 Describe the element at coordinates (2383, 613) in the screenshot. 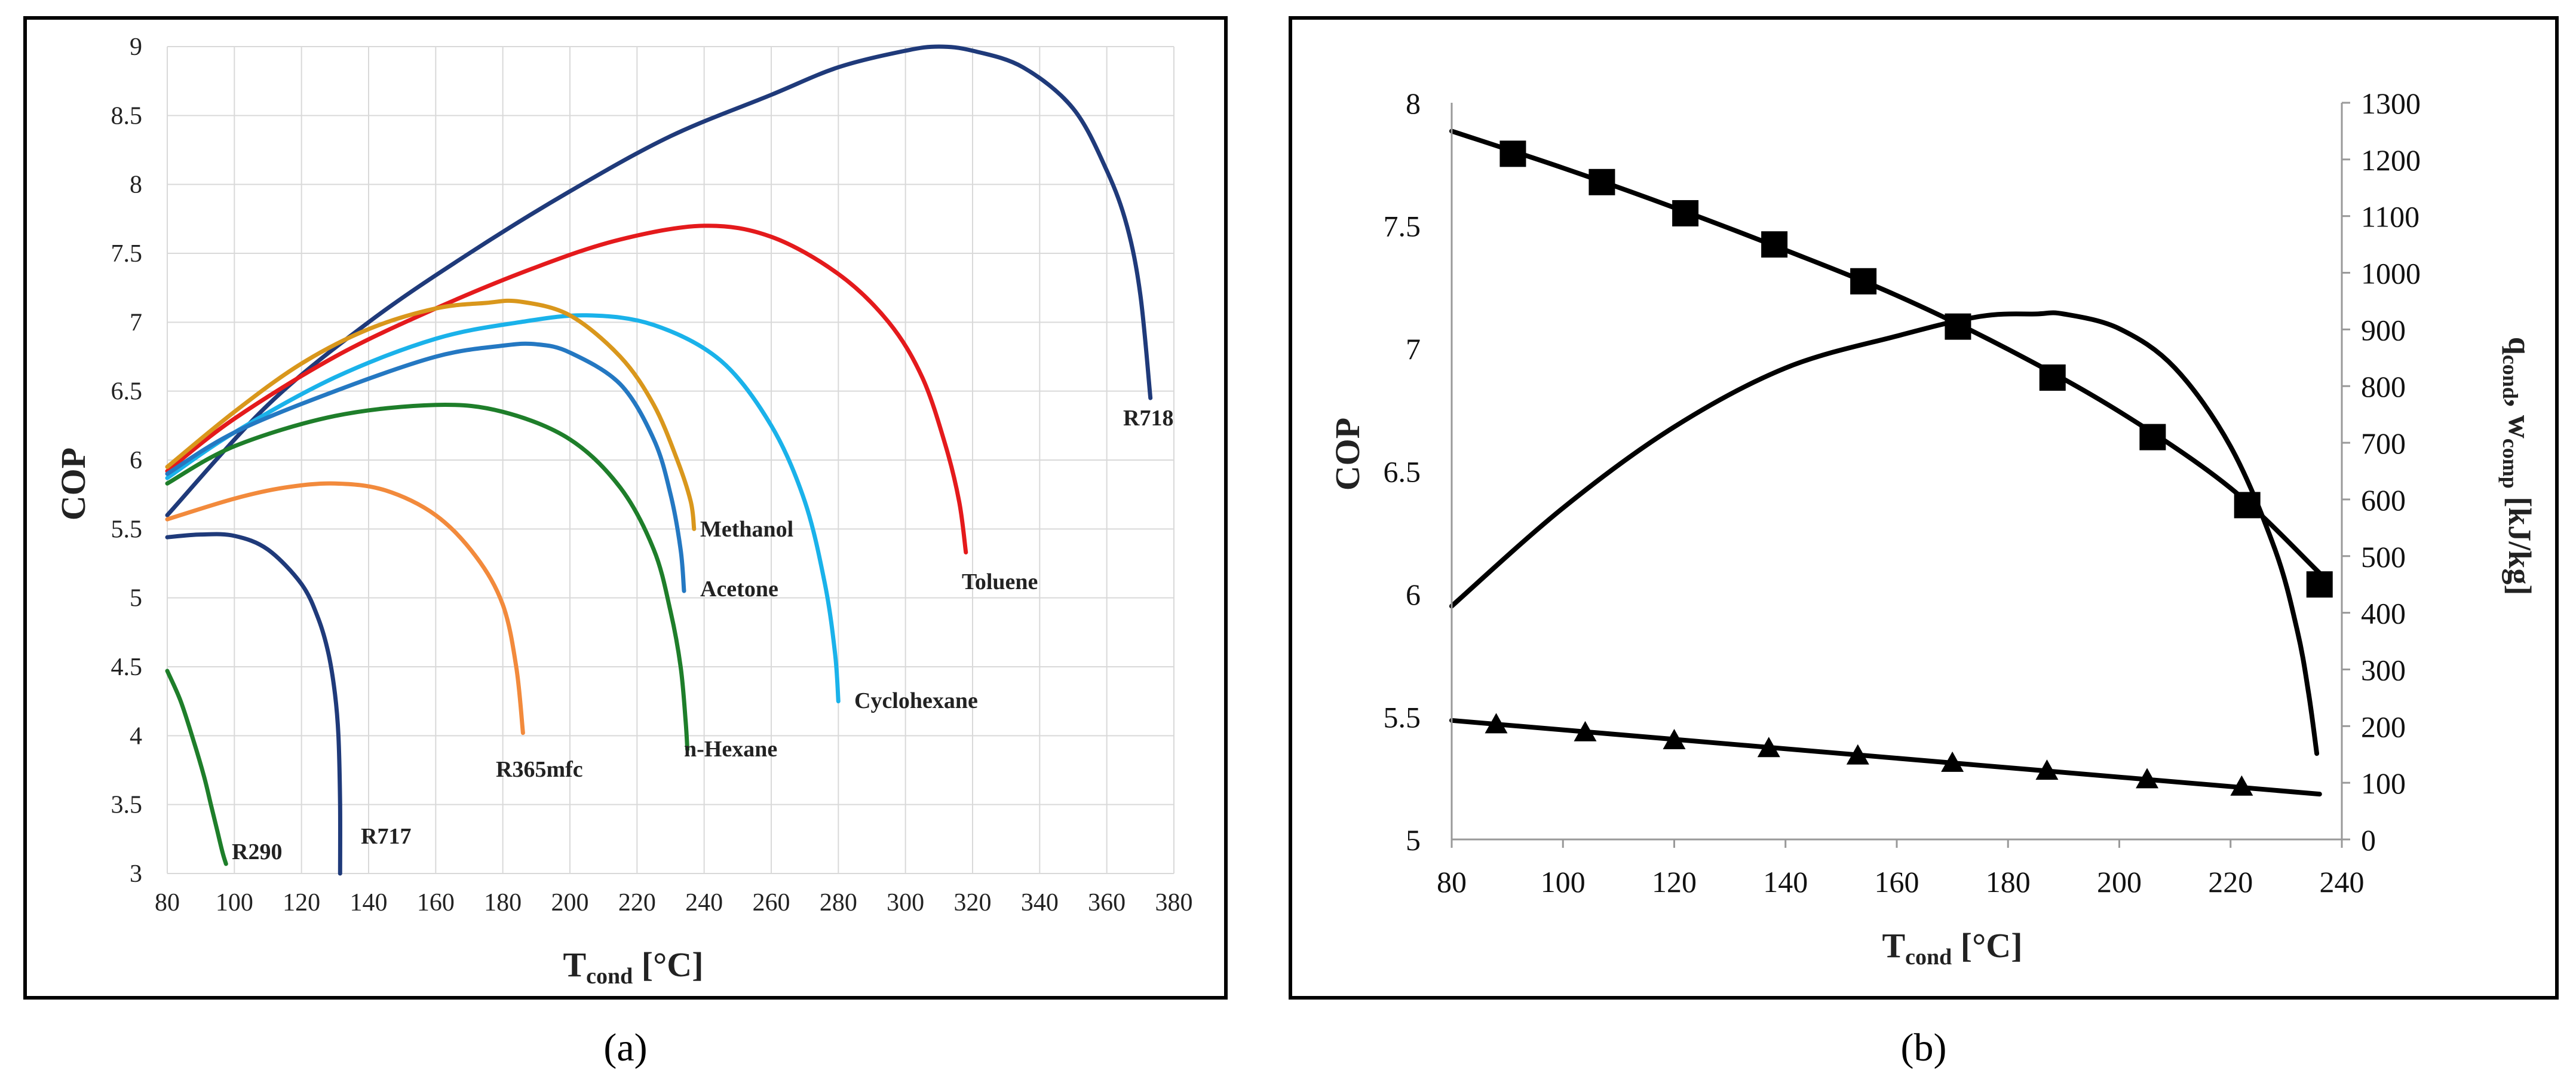

I see `y2-tick-label: 400` at that location.